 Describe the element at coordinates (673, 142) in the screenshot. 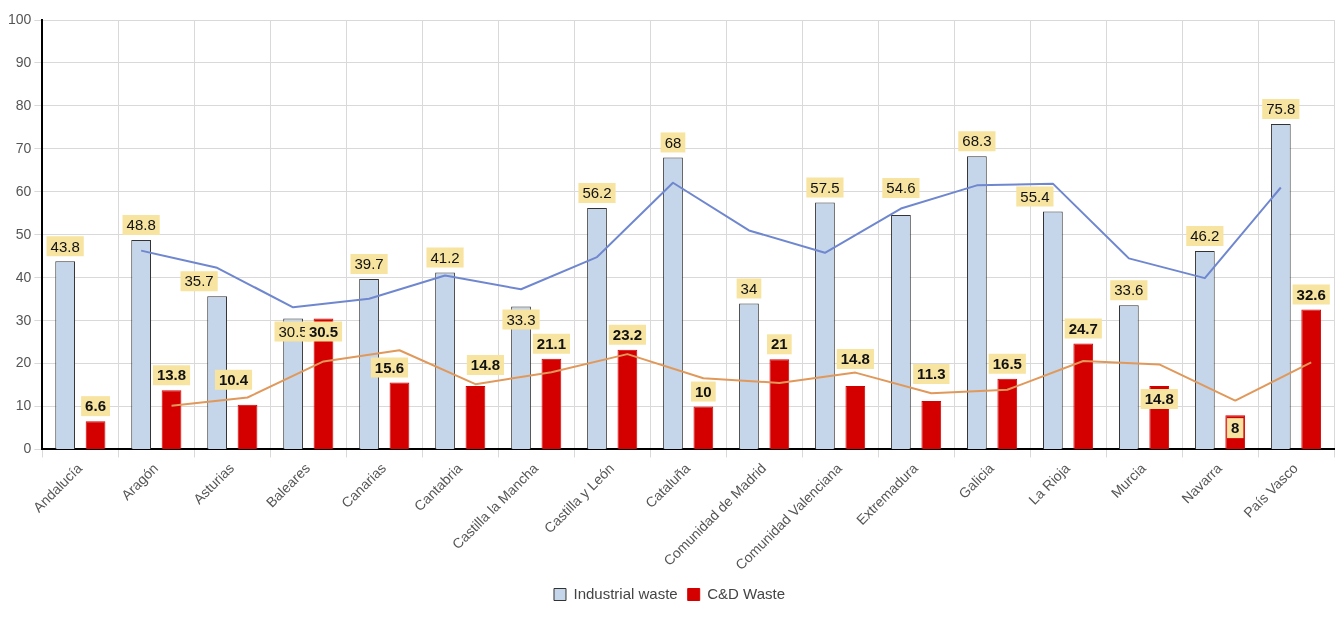

I see `data-label: 68` at that location.